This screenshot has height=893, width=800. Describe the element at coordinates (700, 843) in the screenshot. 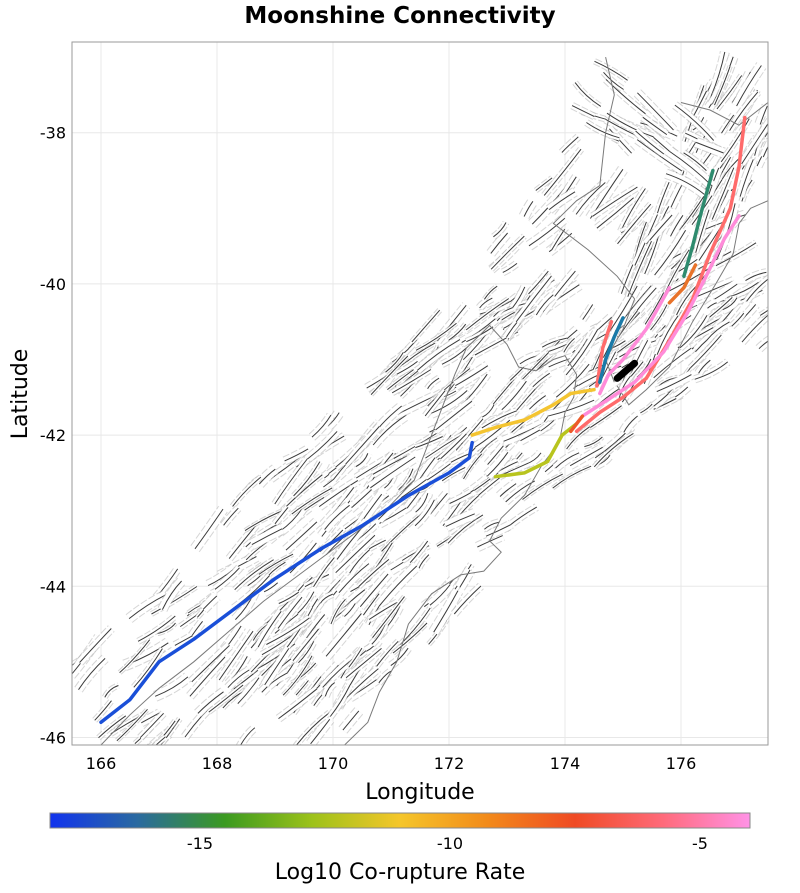

I see `colorbar-tick-label: -5` at that location.